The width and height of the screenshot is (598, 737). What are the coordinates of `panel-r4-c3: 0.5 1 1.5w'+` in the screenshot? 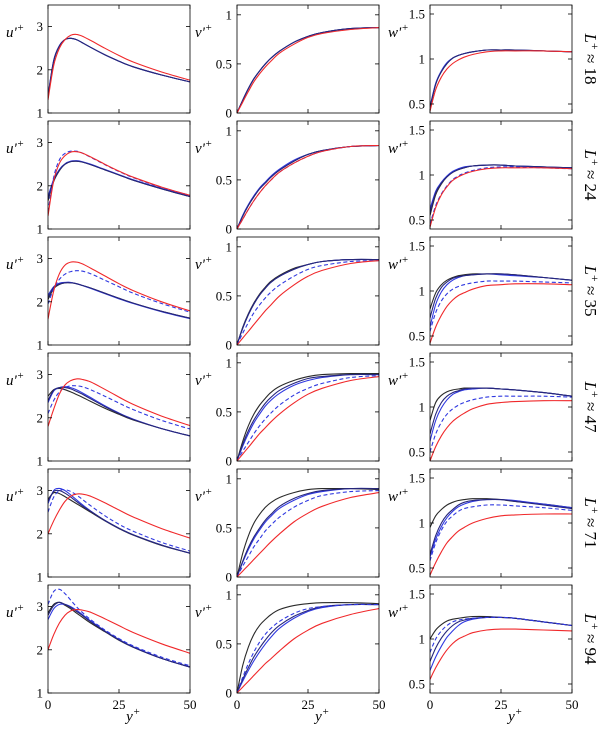 It's located at (480, 407).